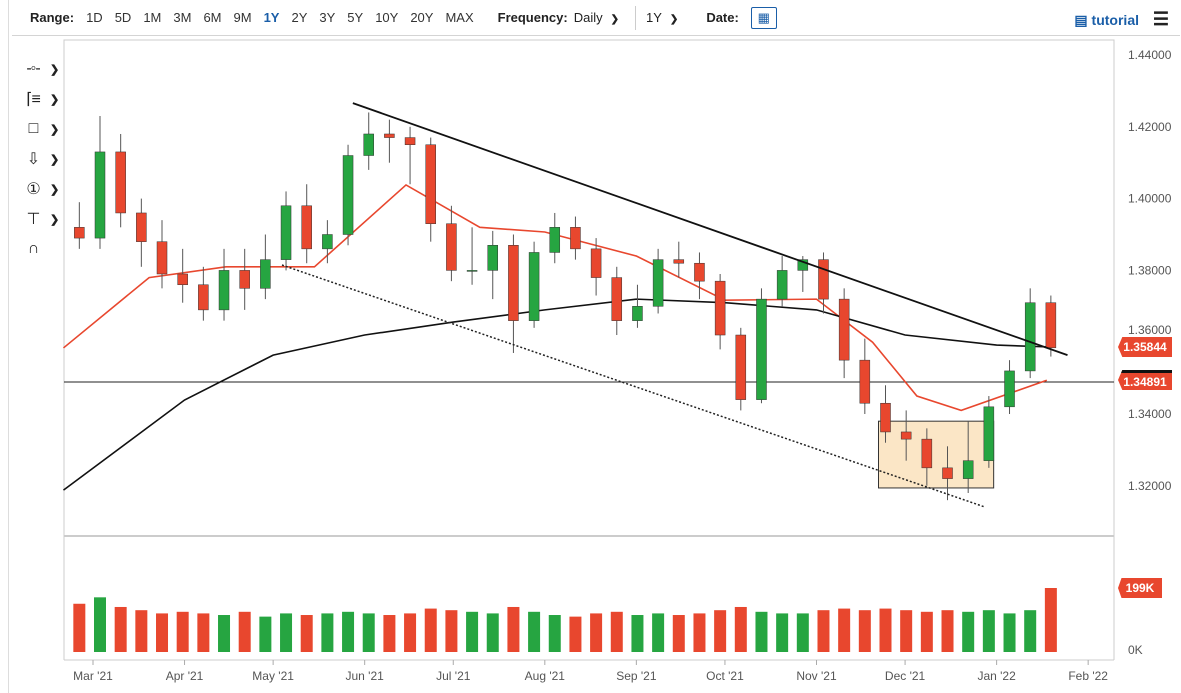 Image resolution: width=1181 pixels, height=693 pixels. Describe the element at coordinates (654, 17) in the screenshot. I see `period-value: 1Y` at that location.